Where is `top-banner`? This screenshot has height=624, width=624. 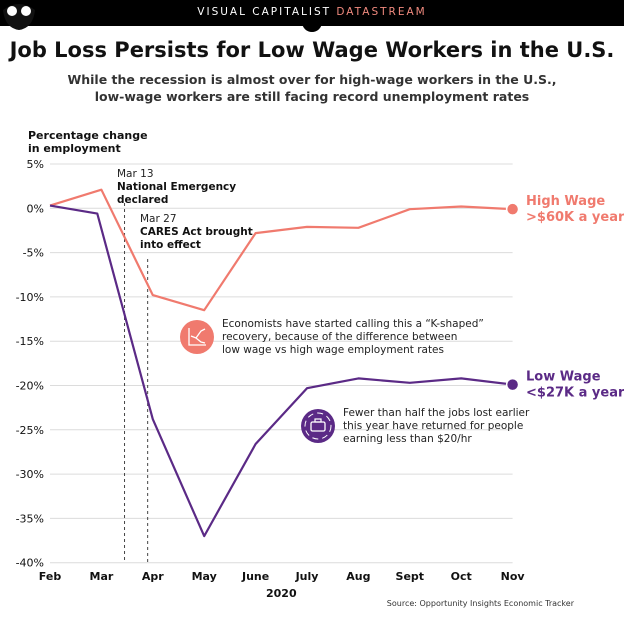 top-banner is located at coordinates (312, 13).